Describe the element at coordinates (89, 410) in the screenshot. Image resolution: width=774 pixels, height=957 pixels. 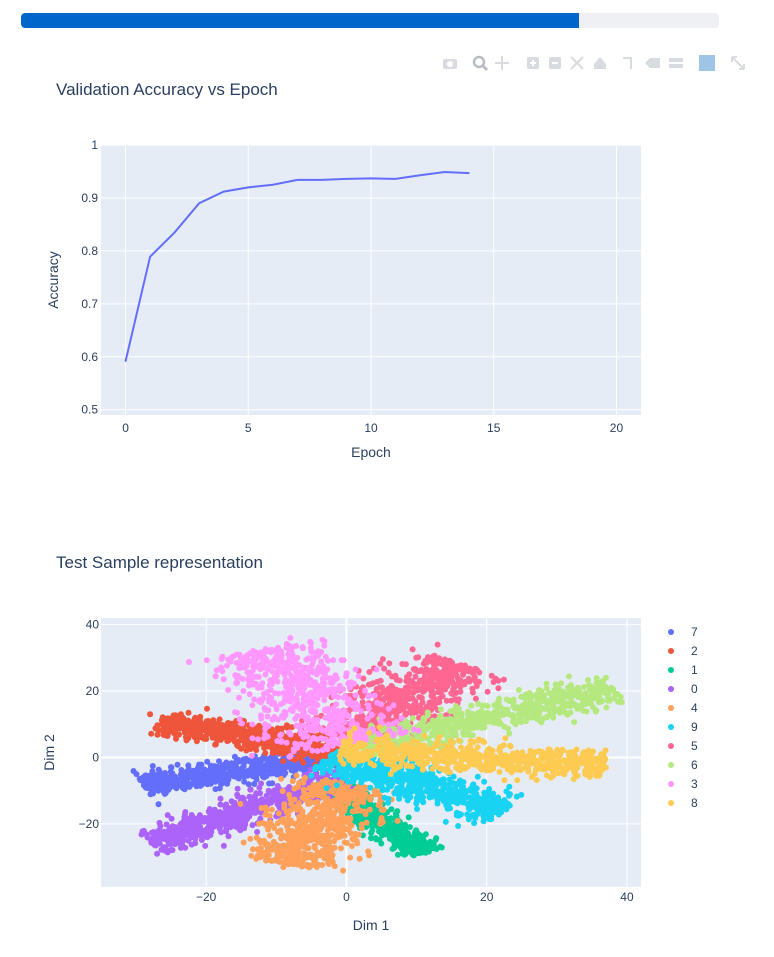
I see `y-tick-label: 0.5` at that location.